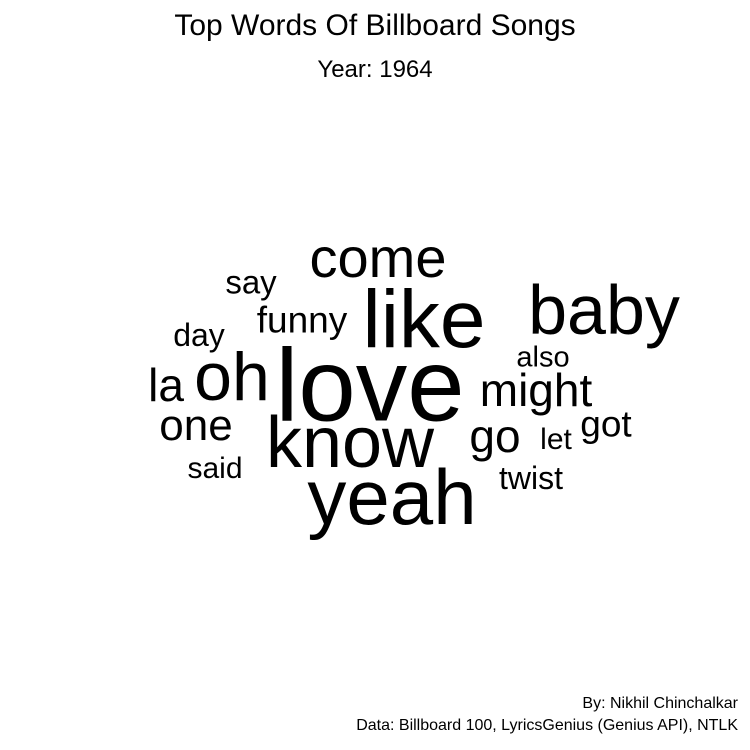 This screenshot has width=750, height=750. Describe the element at coordinates (232, 377) in the screenshot. I see `word-oh: oh` at that location.